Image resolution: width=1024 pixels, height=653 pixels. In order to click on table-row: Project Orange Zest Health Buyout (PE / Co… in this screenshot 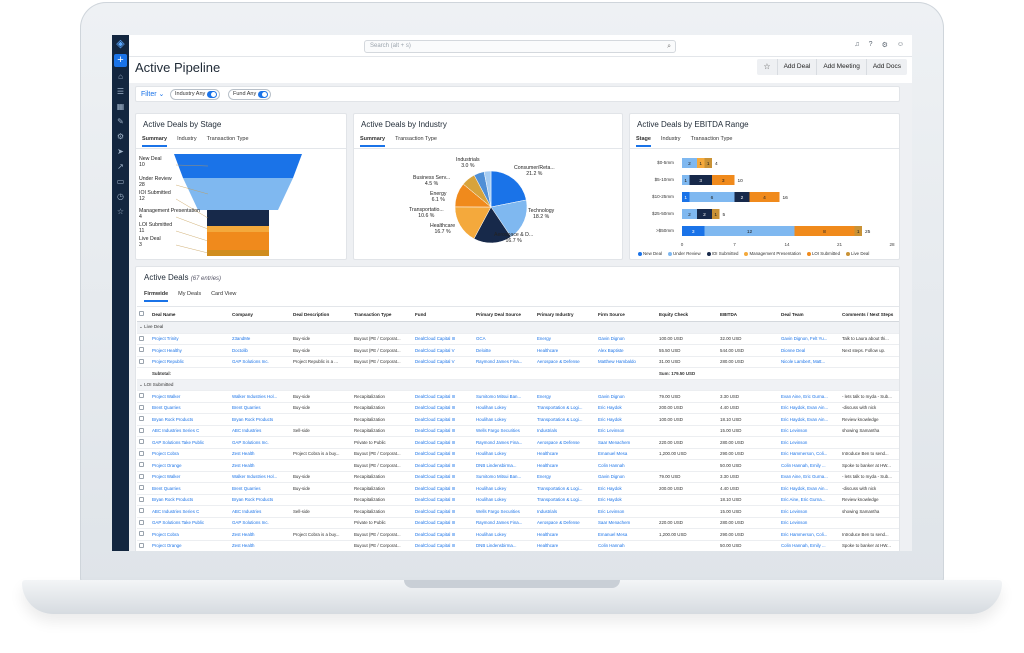, I will do `click(518, 465)`.